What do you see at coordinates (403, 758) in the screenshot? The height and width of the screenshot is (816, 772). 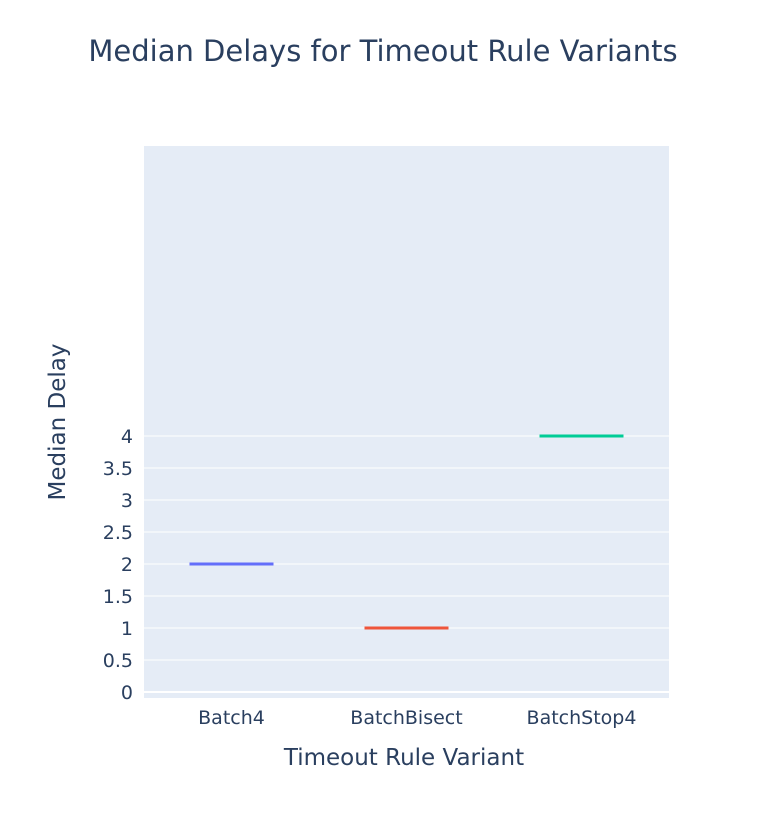 I see `x-axis-label: Timeout Rule Variant` at bounding box center [403, 758].